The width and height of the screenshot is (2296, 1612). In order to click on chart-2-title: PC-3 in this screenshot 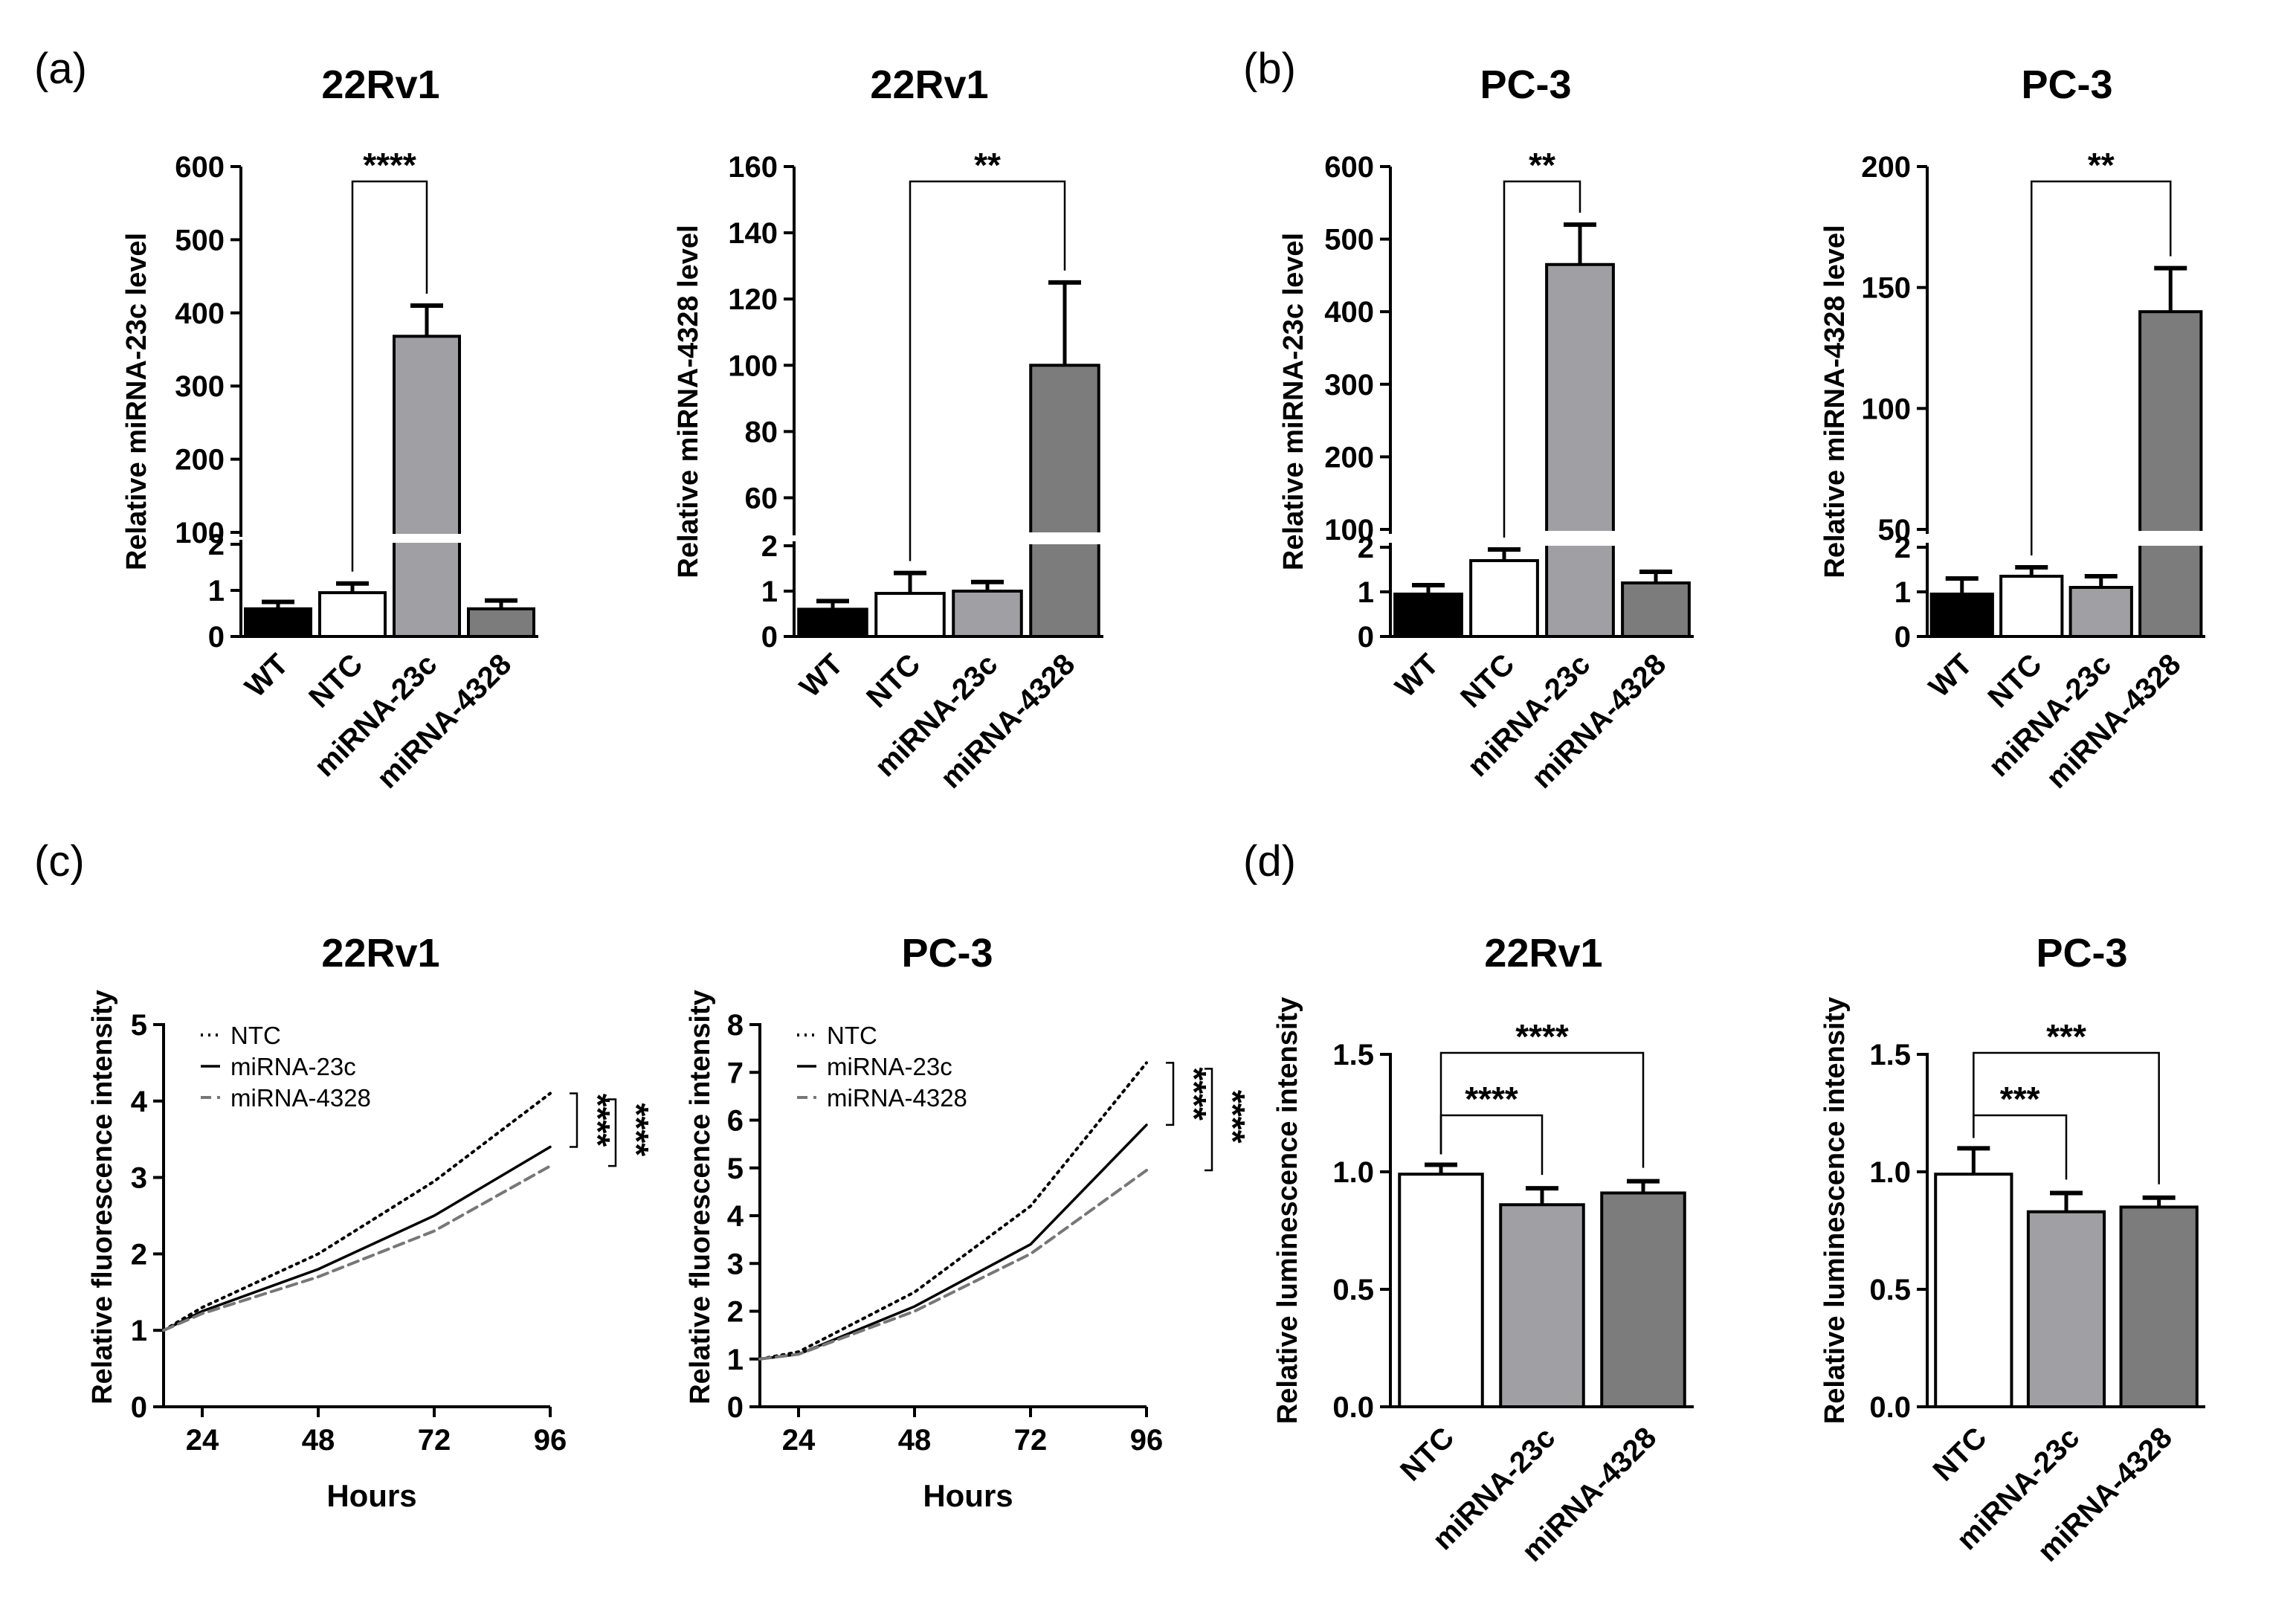, I will do `click(1525, 85)`.